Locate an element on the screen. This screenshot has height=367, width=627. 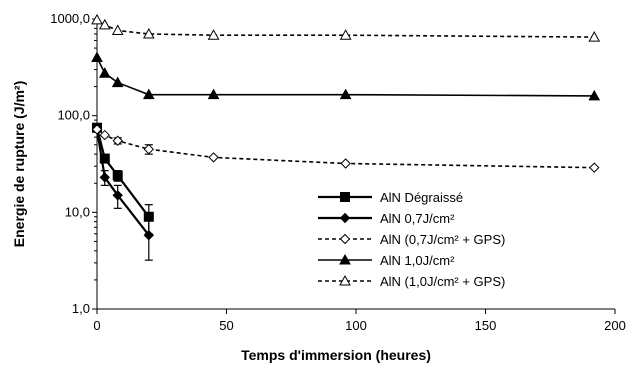
legend-label: AlN (1,0J/cm² + GPS) is located at coordinates (442, 281).